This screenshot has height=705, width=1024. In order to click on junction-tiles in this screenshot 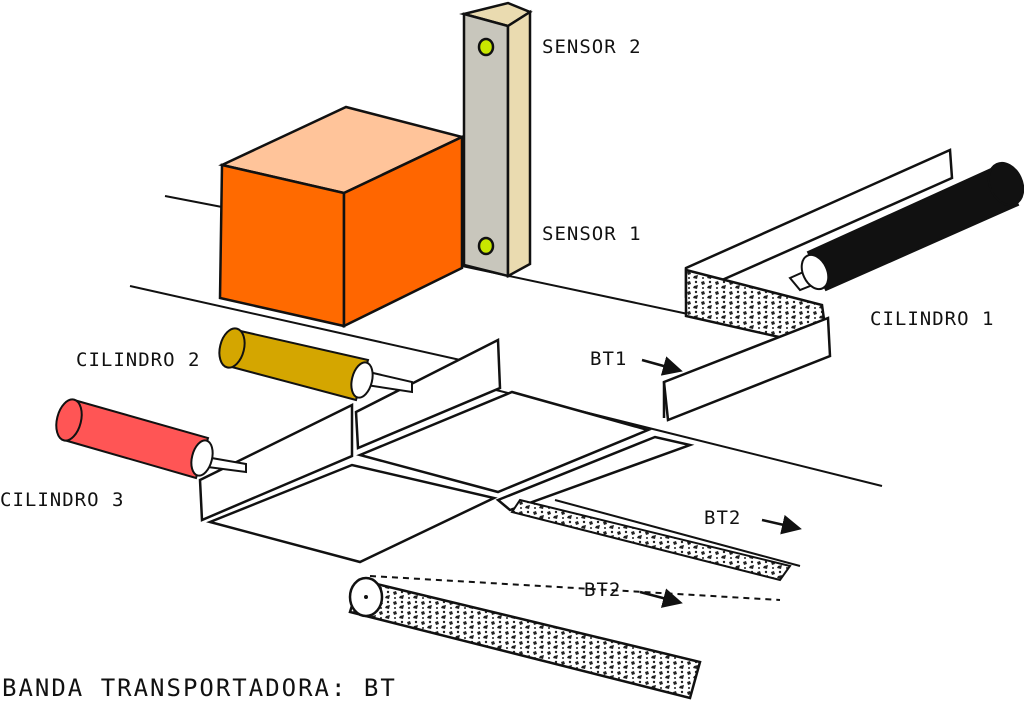, I will do `click(450, 477)`.